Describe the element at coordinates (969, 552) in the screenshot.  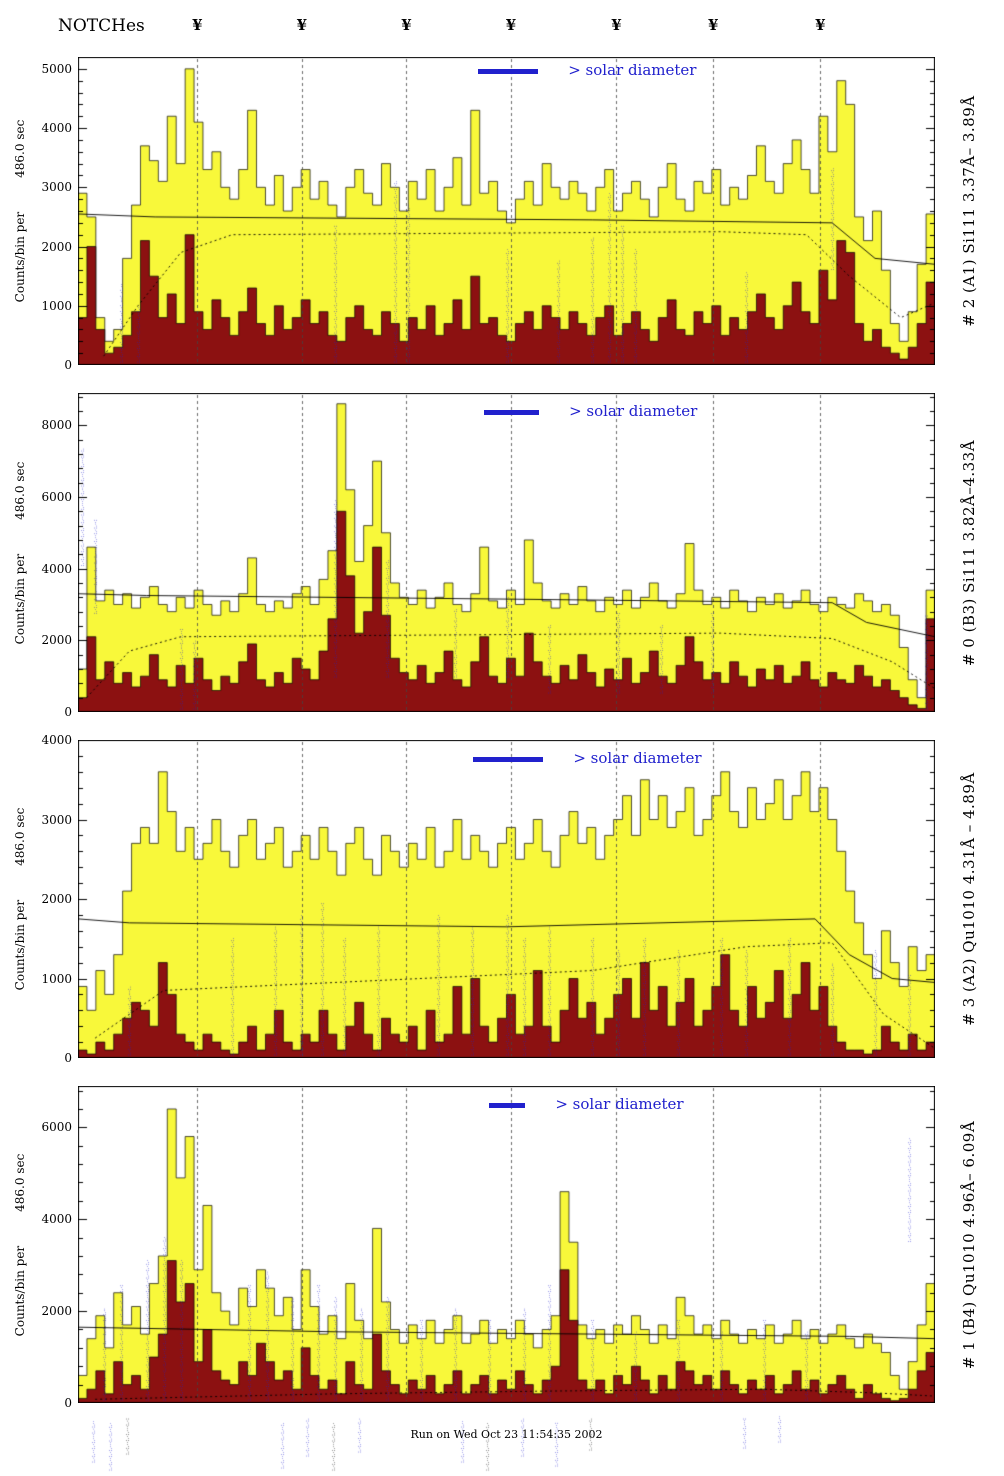
I see `panel-right-label: # 0 (B3) Si111 3.82Å–4.33Å` at that location.